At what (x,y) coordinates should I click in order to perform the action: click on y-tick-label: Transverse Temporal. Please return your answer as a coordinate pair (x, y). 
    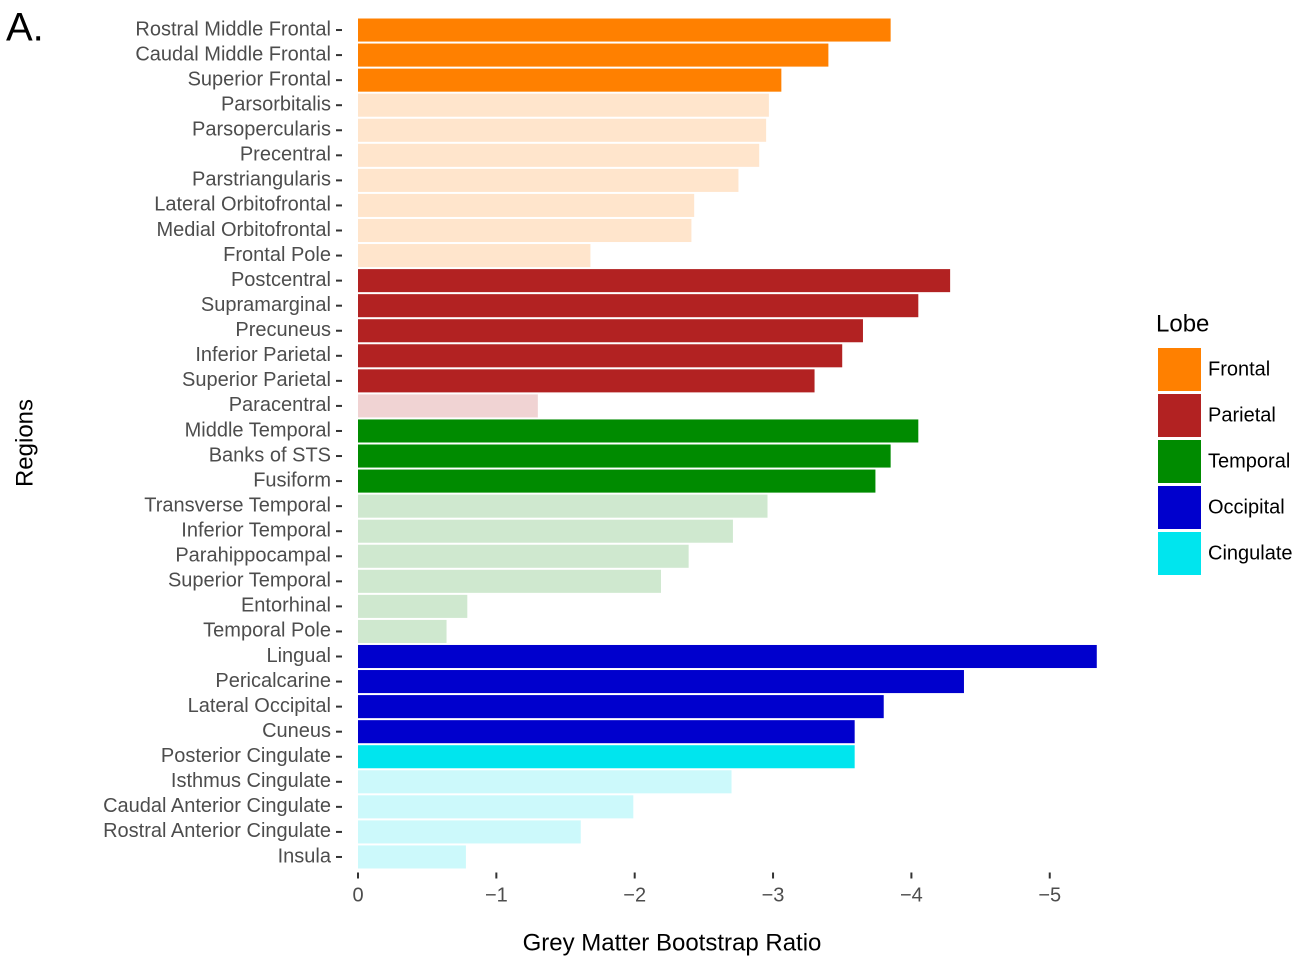
    Looking at the image, I should click on (237, 505).